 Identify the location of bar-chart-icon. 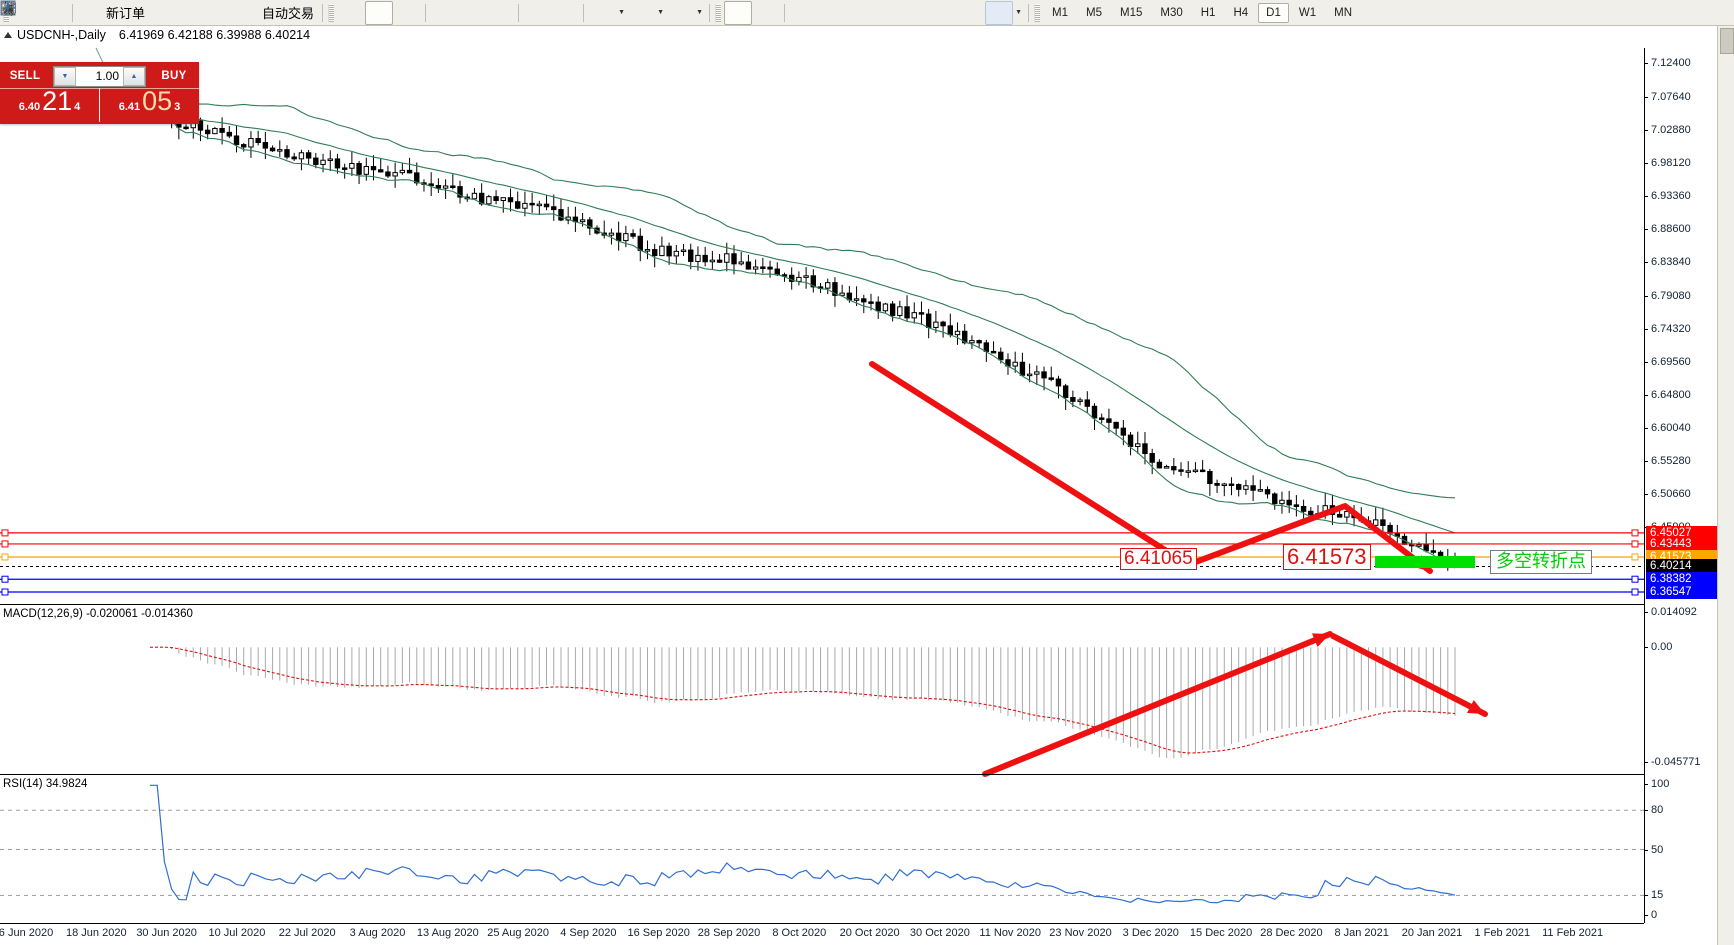
(183, 13).